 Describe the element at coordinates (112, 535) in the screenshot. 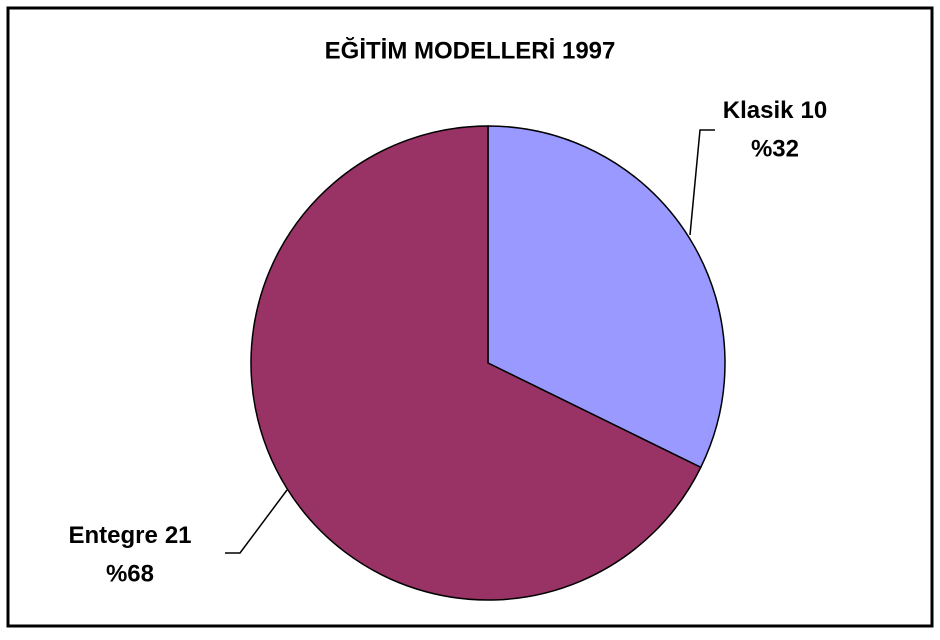

I see `category-label: Entegre` at that location.